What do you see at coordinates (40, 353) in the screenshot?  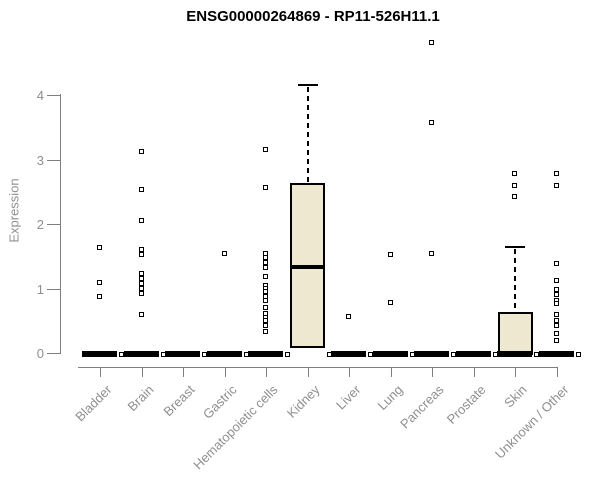 I see `y-axis-tick-label: 0` at bounding box center [40, 353].